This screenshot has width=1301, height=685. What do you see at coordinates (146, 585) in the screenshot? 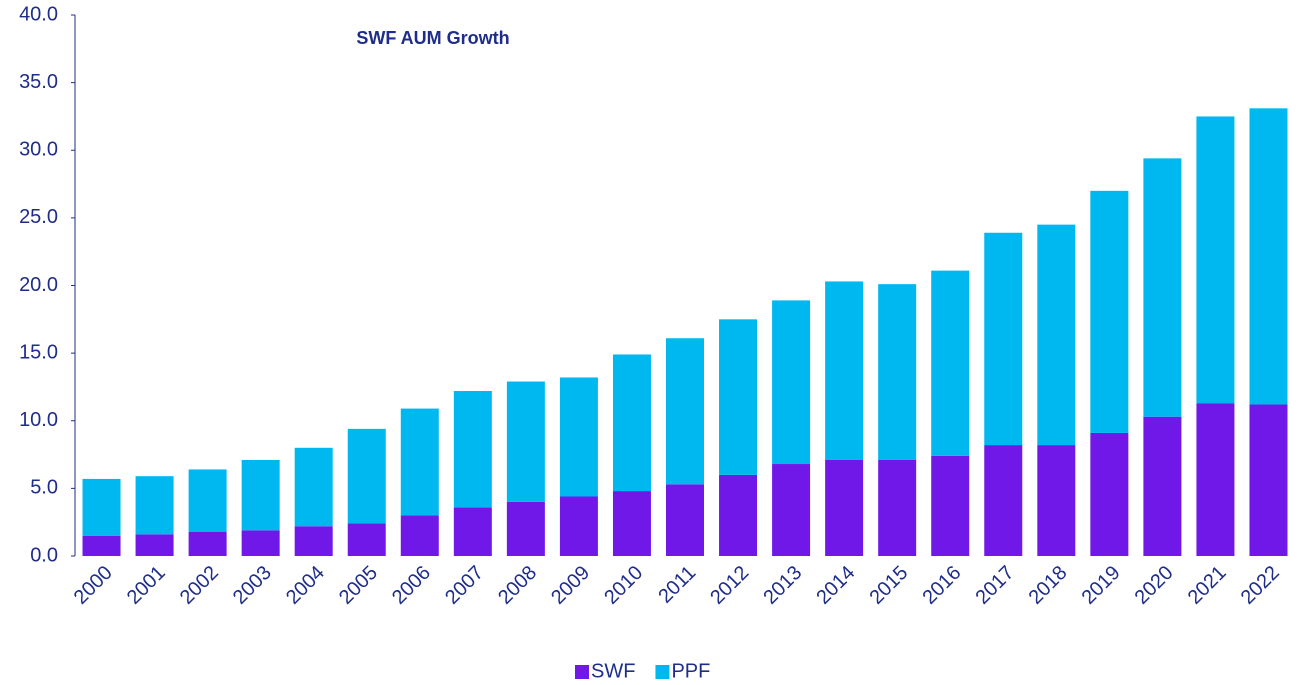
I see `x-tick-label: 2001` at bounding box center [146, 585].